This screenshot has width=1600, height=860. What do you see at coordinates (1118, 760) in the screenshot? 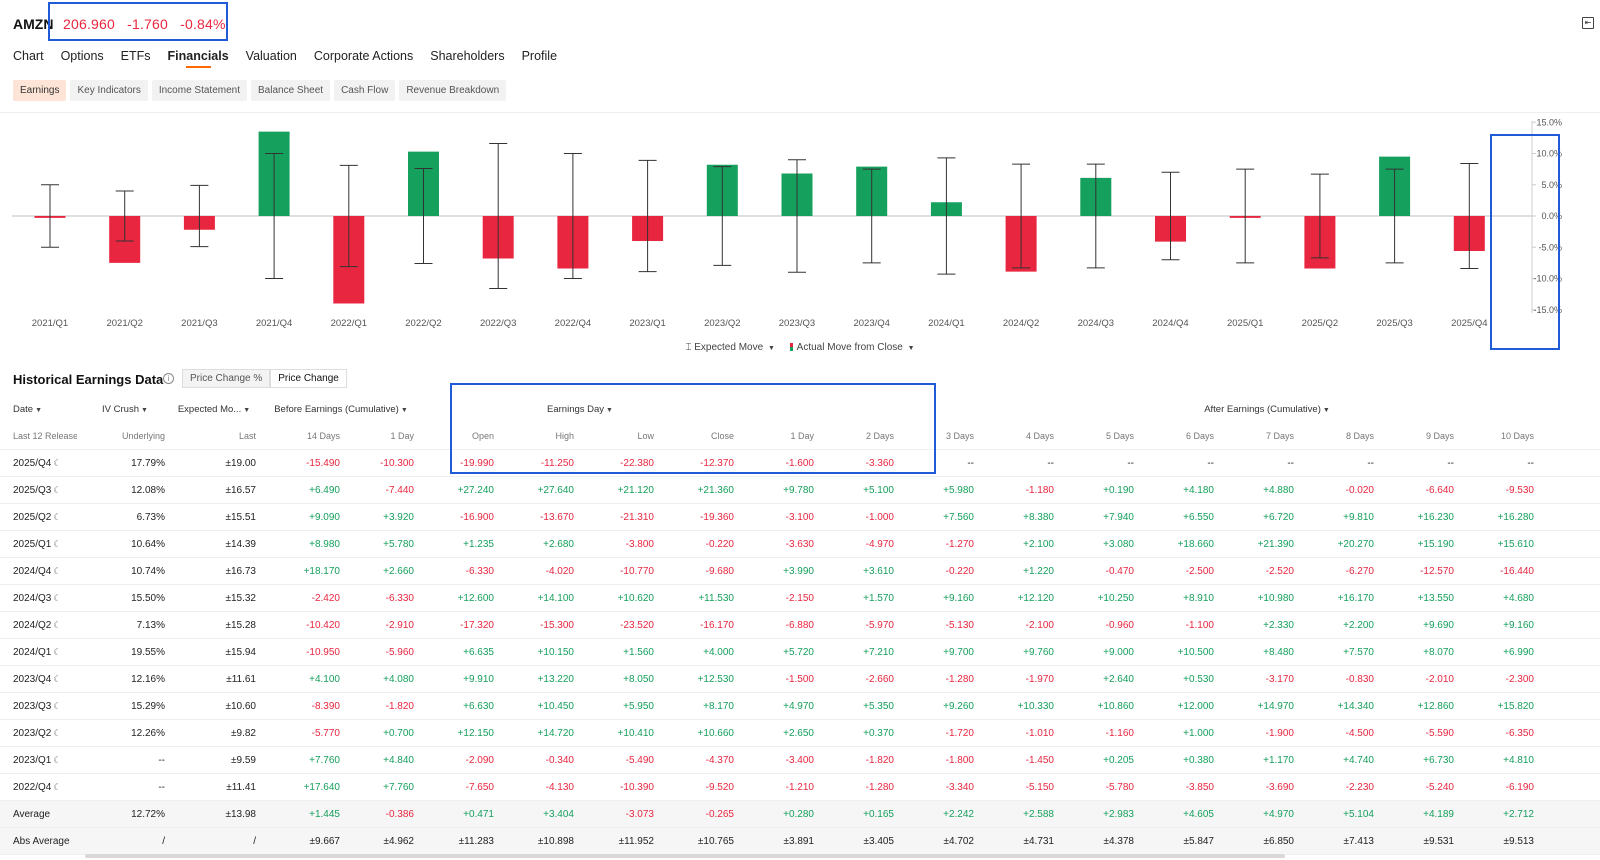
I see `table-cell: +0.205` at bounding box center [1118, 760].